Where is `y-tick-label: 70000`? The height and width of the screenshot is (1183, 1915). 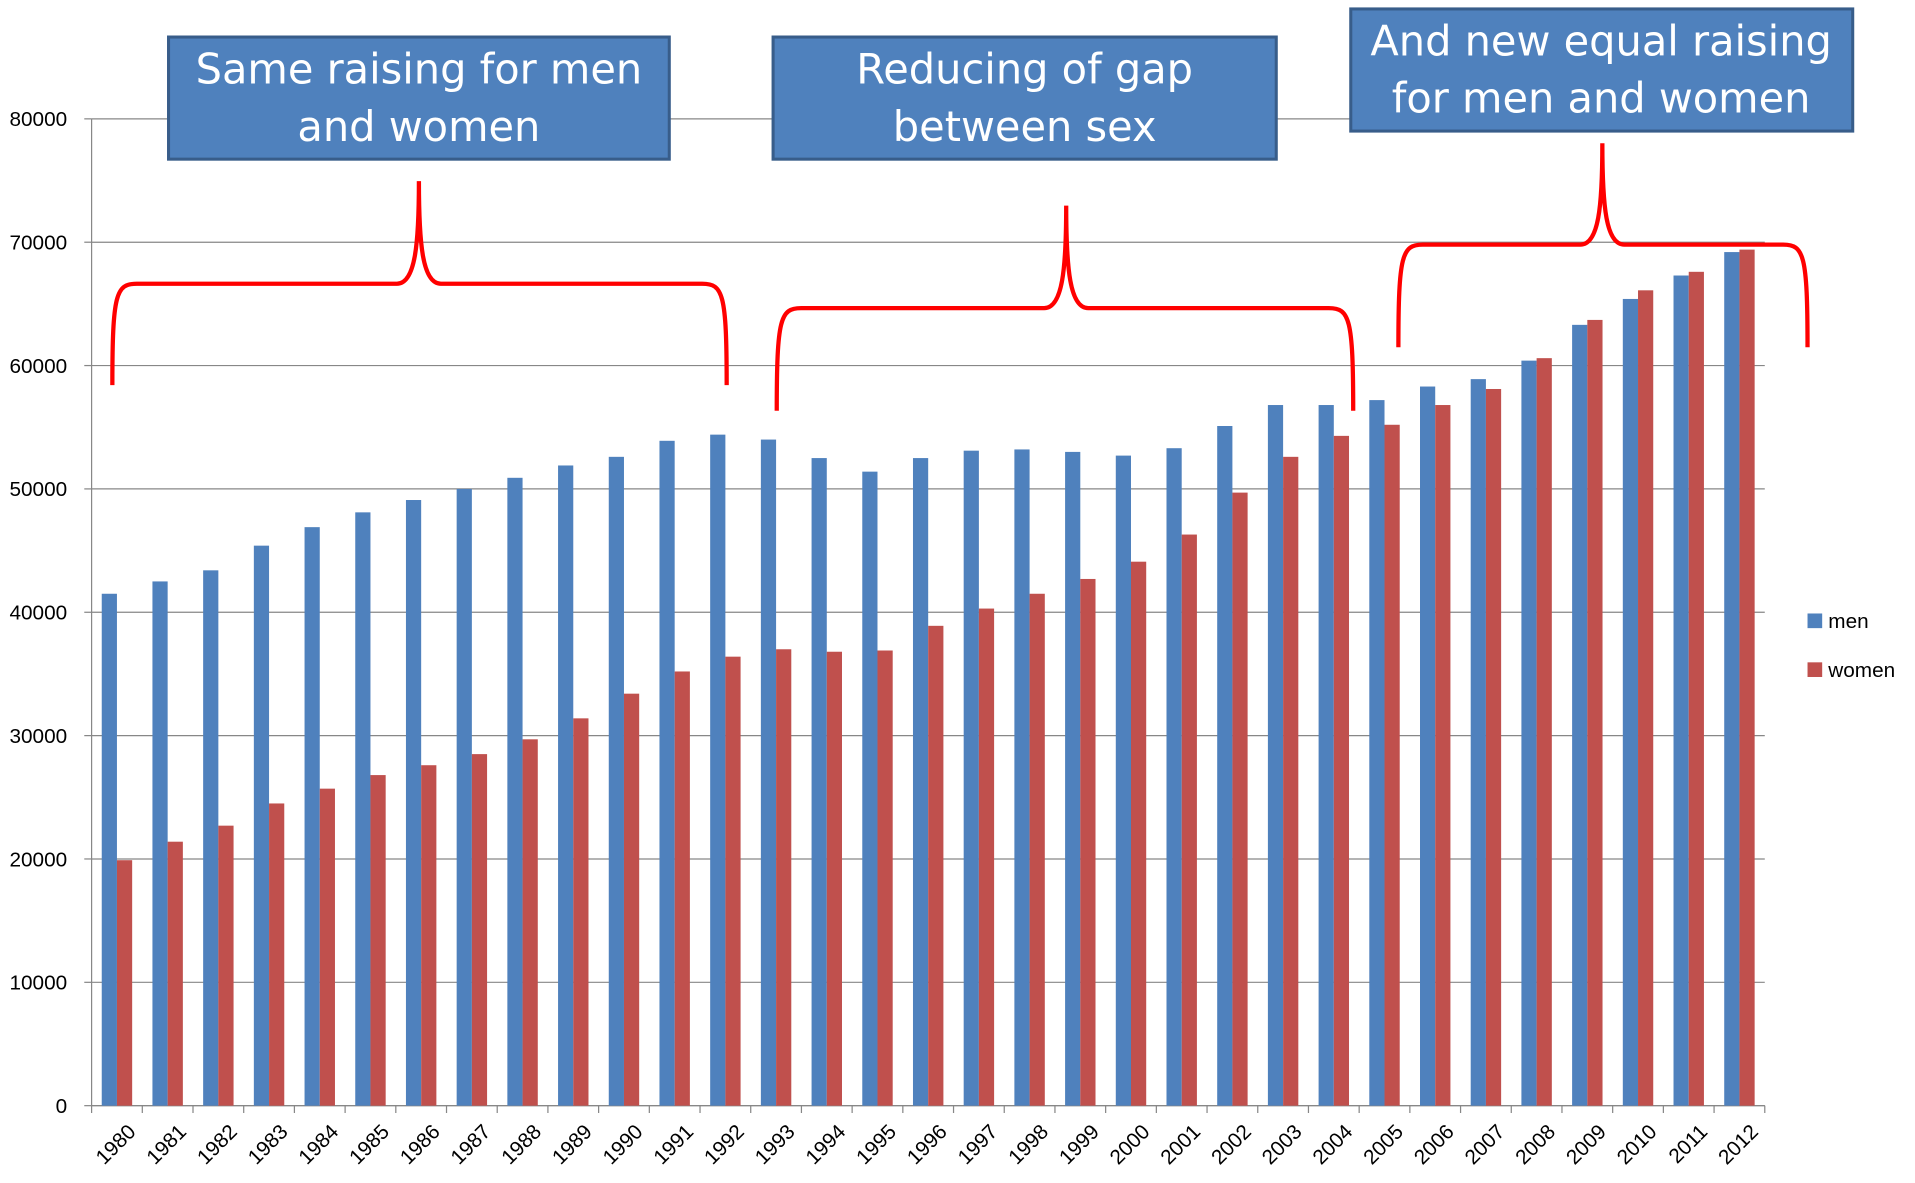 y-tick-label: 70000 is located at coordinates (38, 243).